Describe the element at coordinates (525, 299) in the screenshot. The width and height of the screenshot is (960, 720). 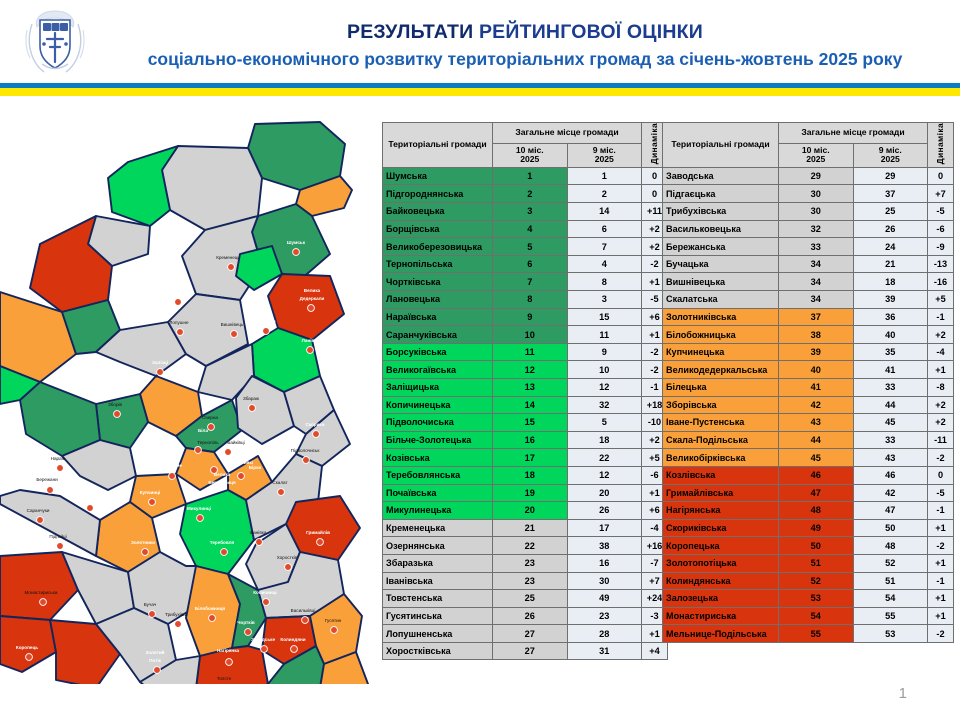
I see `table-row: Лановецька 8 3 -5` at that location.